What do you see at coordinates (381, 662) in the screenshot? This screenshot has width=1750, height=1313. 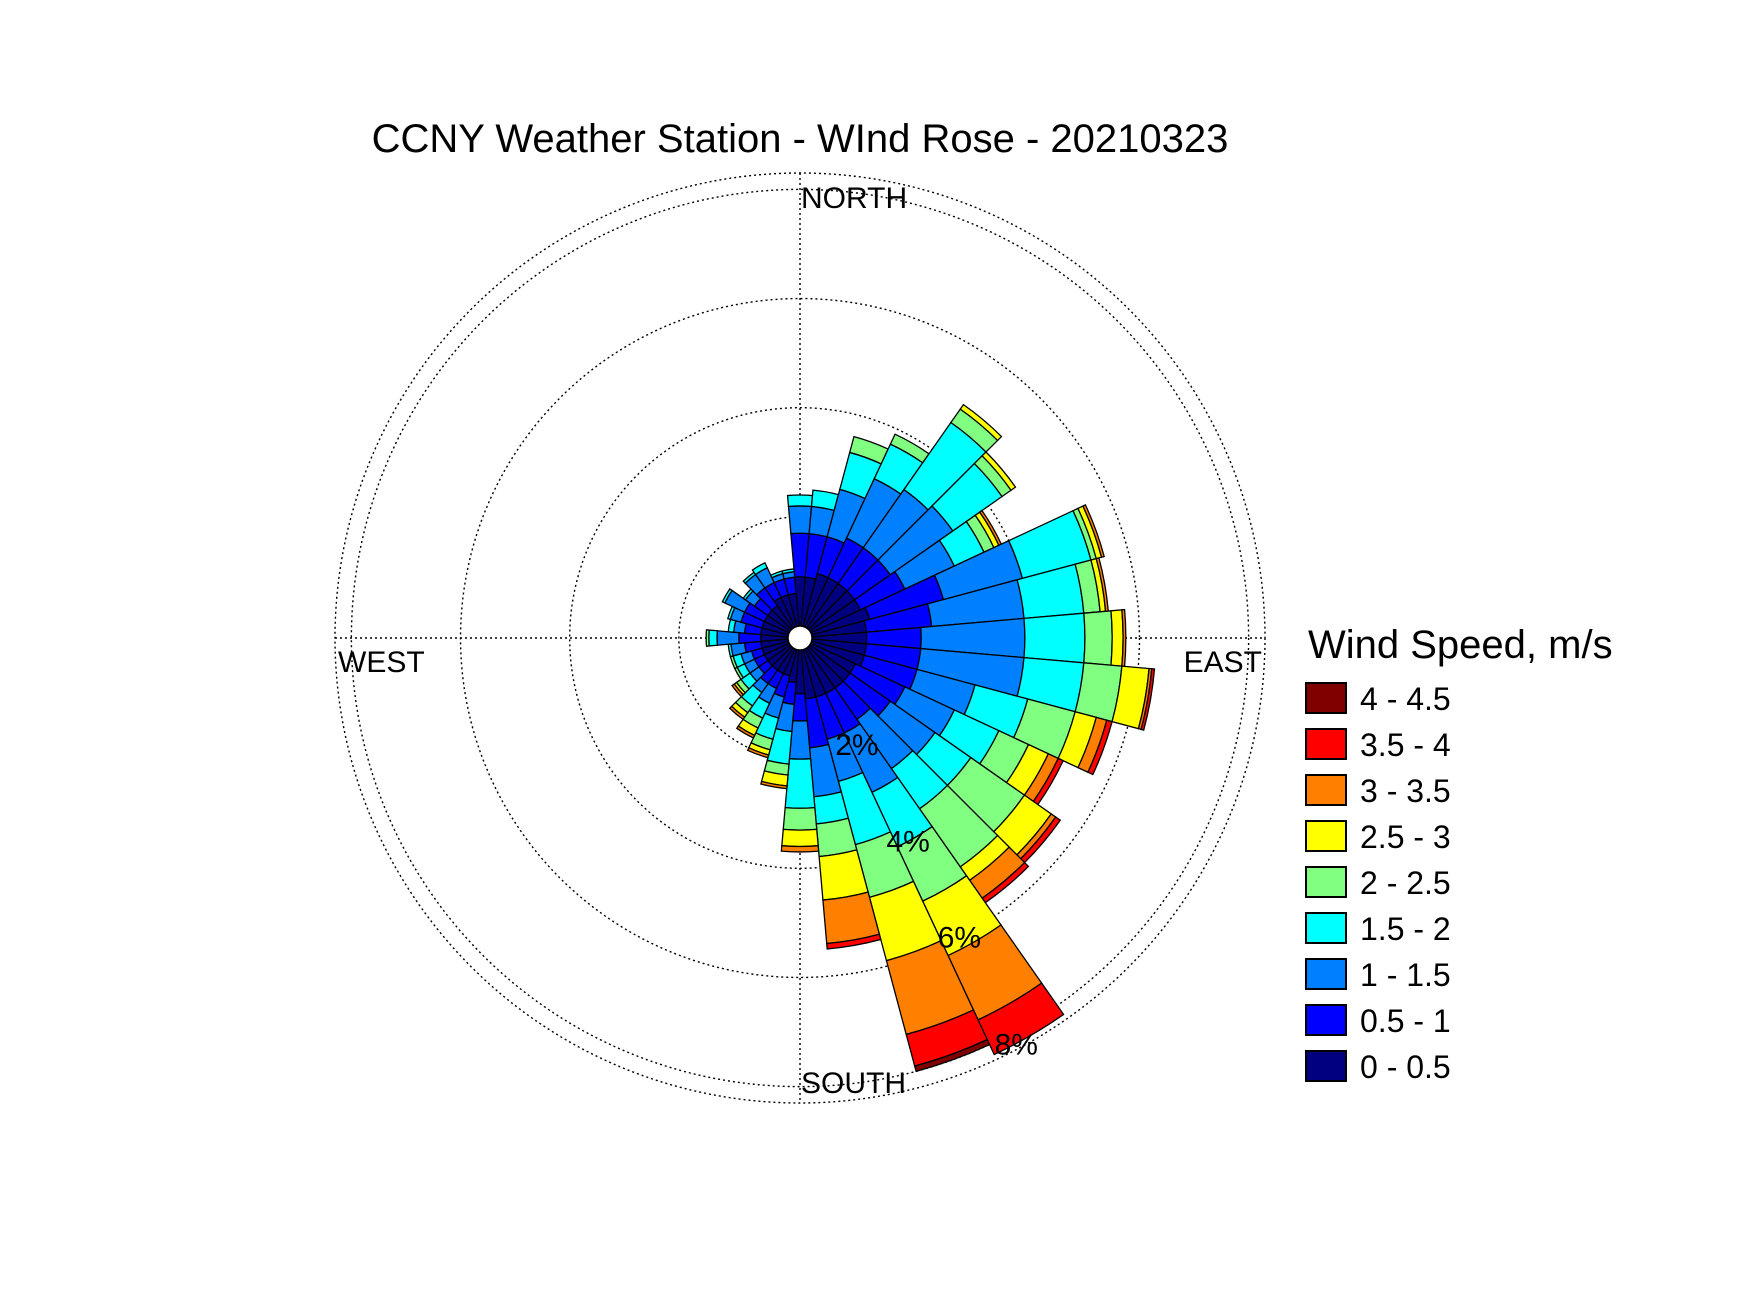 I see `compass-west: WEST` at bounding box center [381, 662].